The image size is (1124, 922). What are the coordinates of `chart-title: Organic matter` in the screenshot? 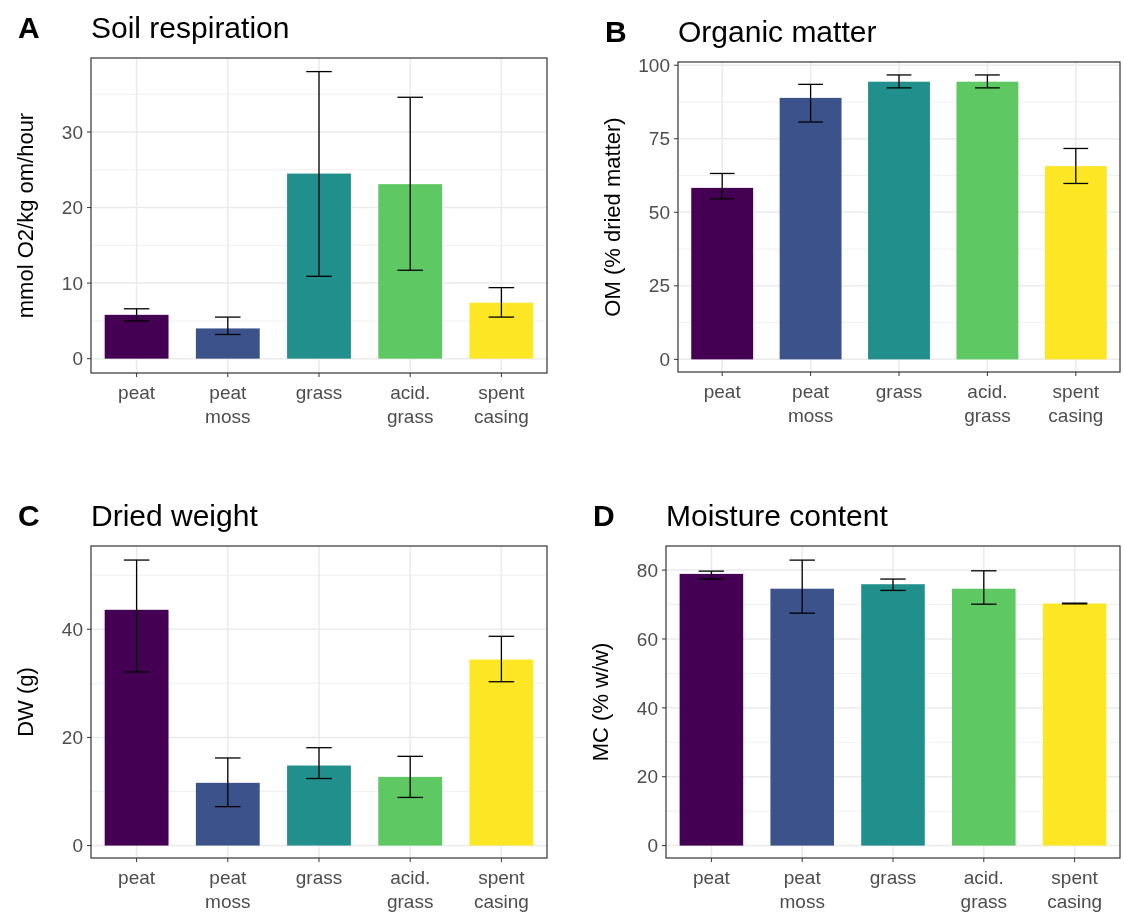 It's located at (777, 31).